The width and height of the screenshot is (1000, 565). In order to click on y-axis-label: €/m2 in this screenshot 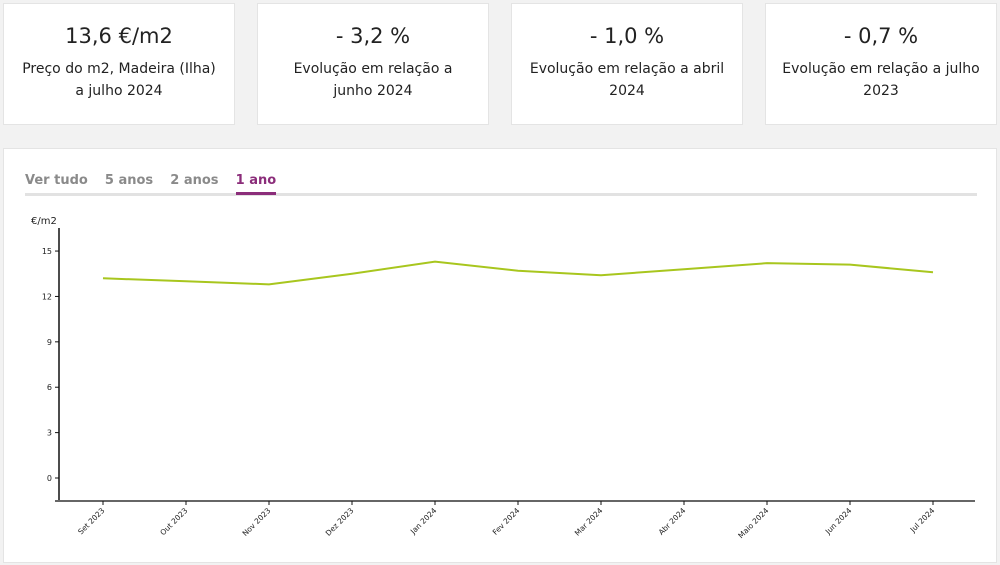, I will do `click(44, 221)`.